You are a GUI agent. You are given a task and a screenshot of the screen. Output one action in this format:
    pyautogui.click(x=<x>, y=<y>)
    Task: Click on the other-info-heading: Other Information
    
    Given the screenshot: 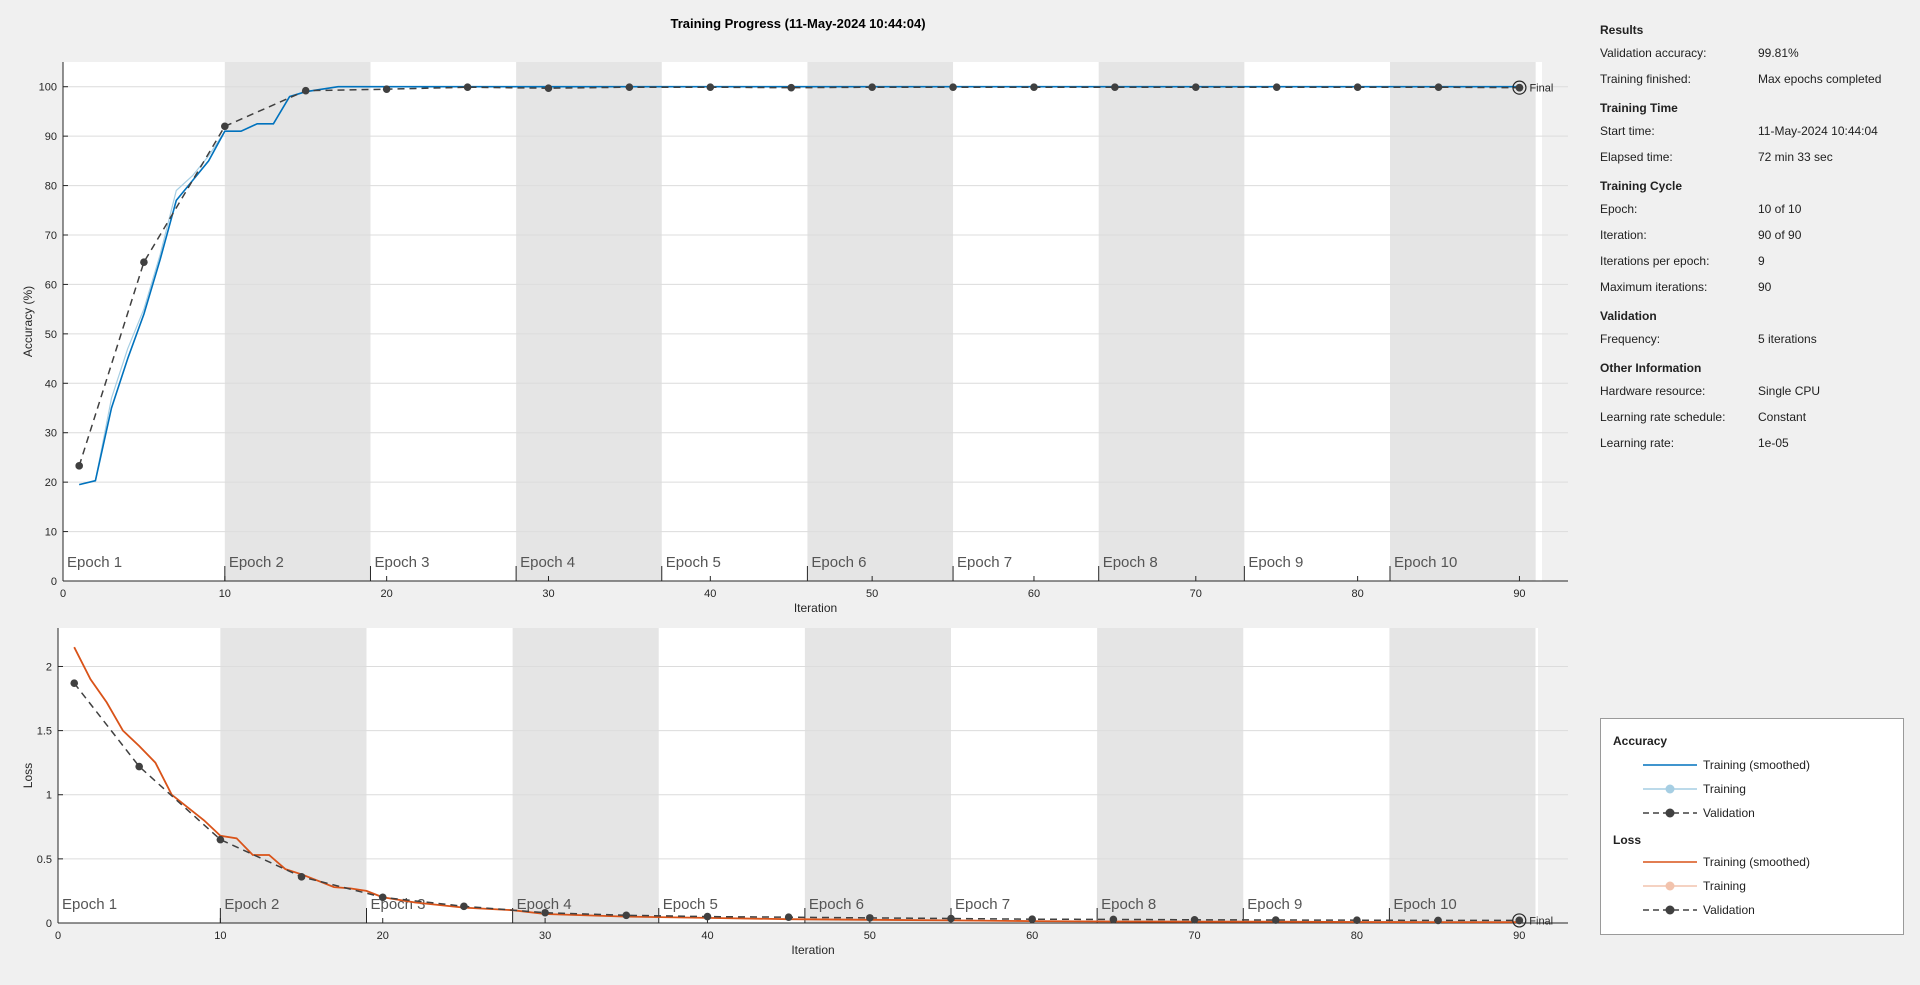 What is the action you would take?
    pyautogui.click(x=1651, y=368)
    